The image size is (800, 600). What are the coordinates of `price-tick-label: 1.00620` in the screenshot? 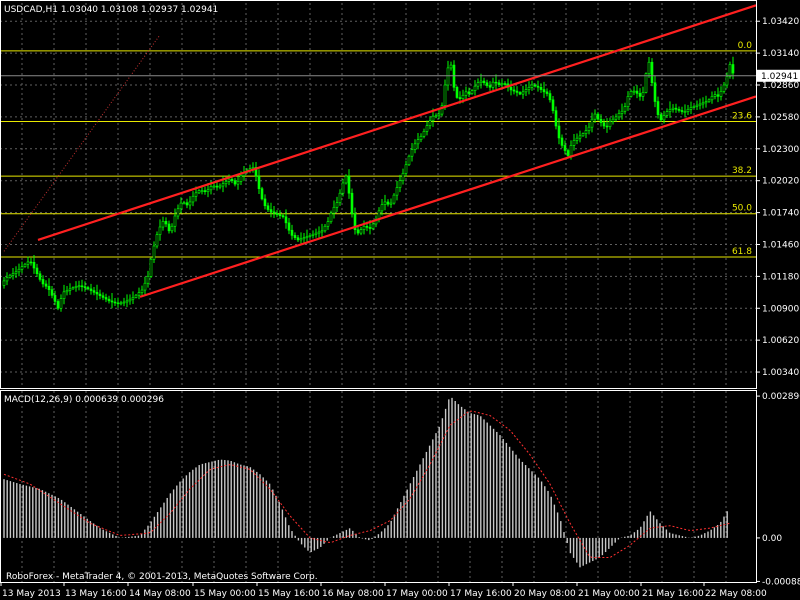 It's located at (780, 341).